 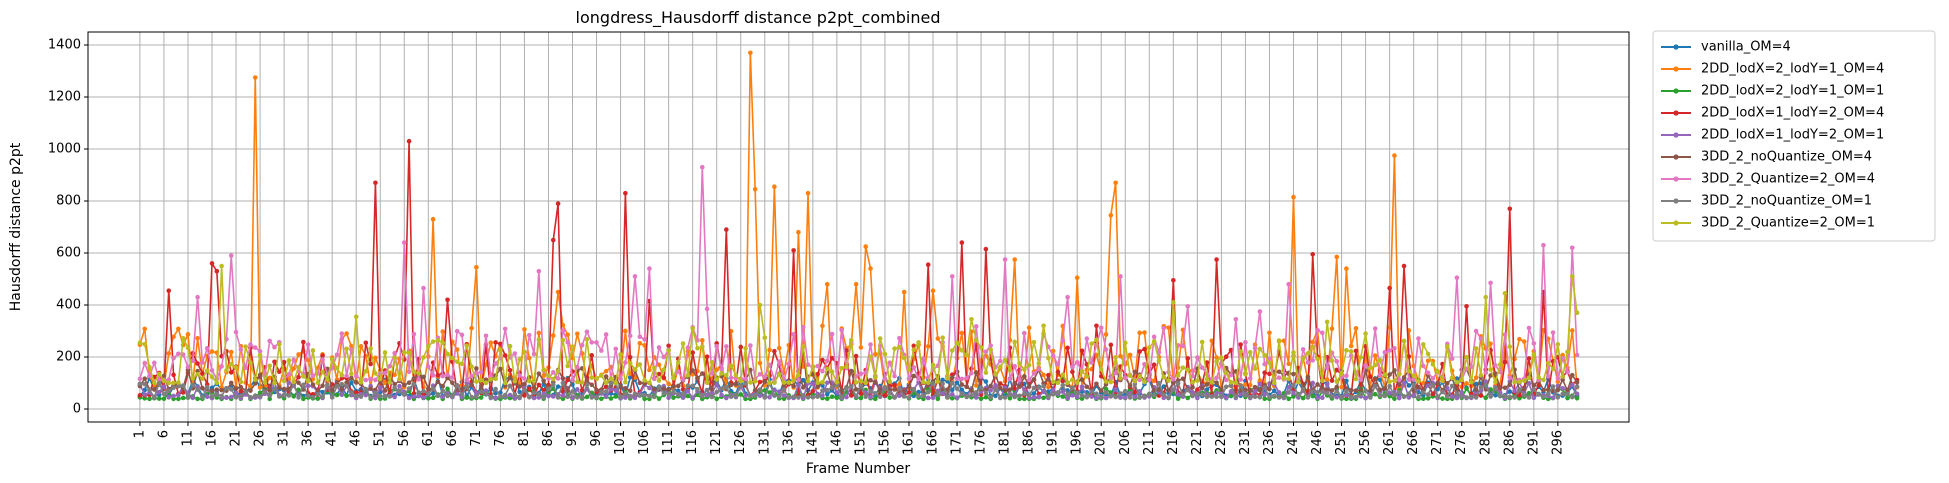 What do you see at coordinates (212, 438) in the screenshot?
I see `x-tick-label: 16` at bounding box center [212, 438].